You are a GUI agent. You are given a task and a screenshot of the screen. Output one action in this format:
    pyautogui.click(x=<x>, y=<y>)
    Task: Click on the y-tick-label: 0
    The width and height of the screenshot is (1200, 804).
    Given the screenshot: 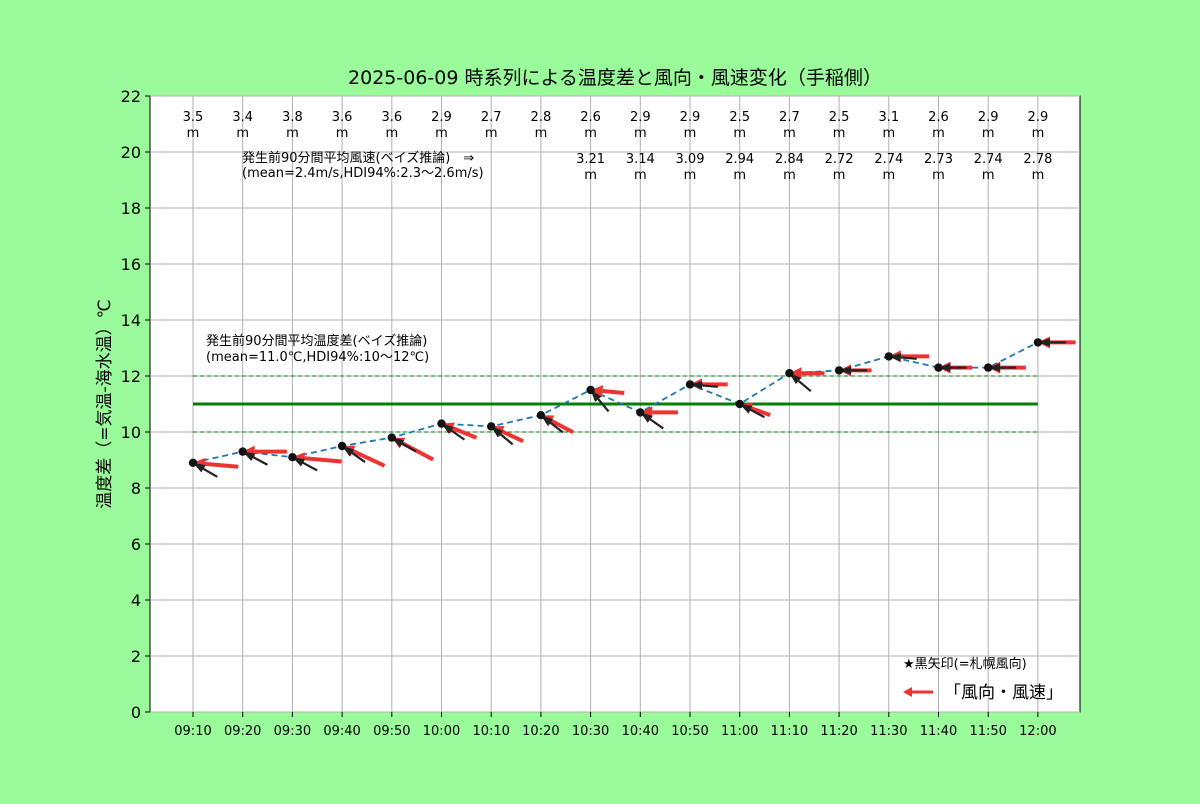 What is the action you would take?
    pyautogui.click(x=136, y=712)
    